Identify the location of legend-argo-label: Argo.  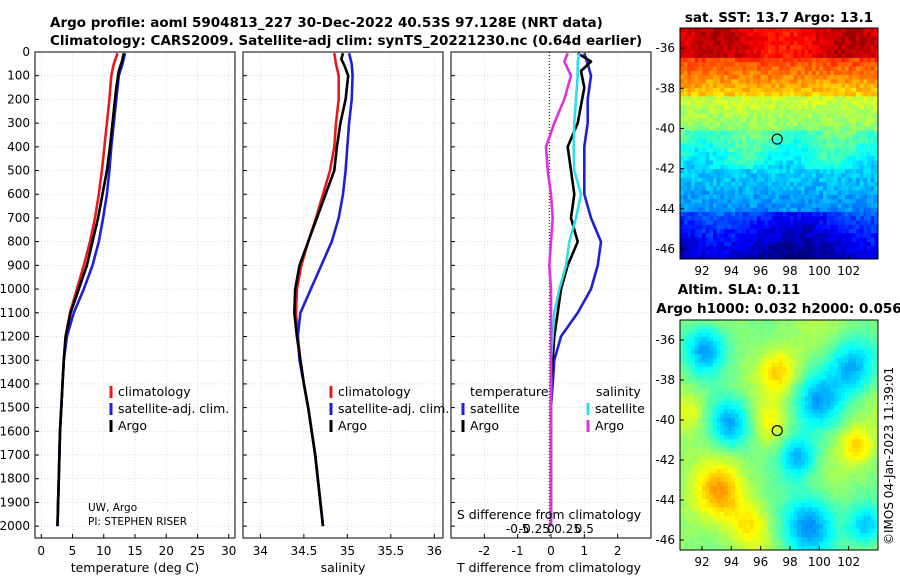
(352, 425).